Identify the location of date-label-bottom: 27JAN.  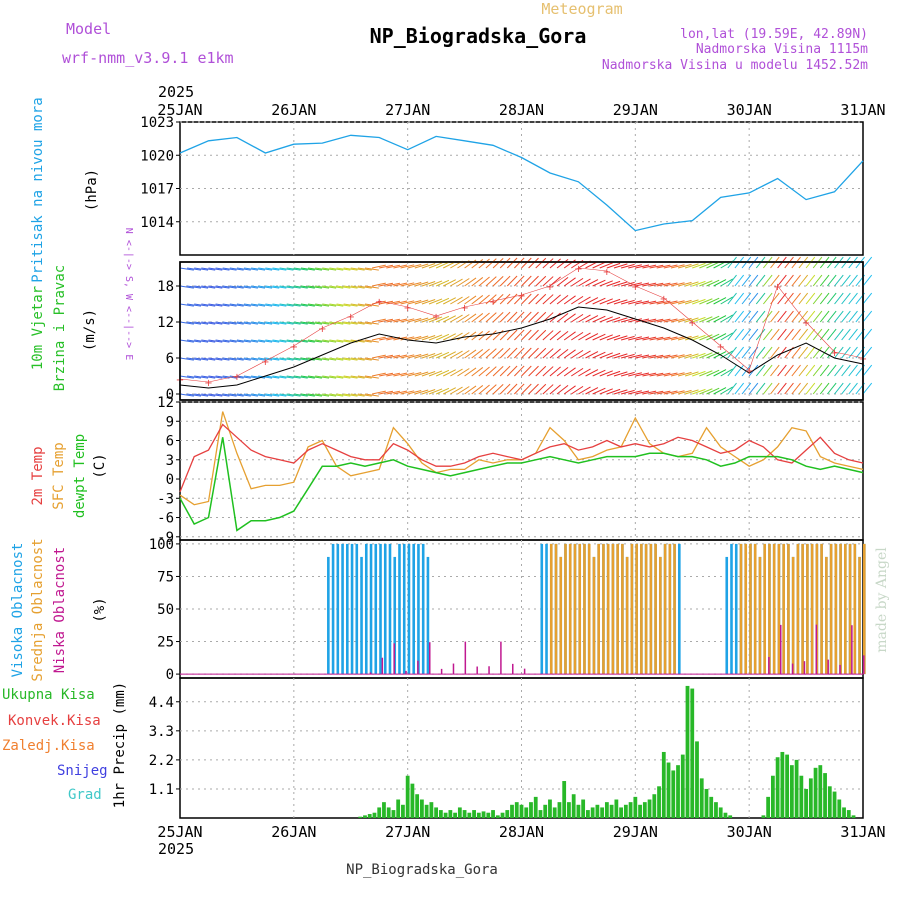
(407, 832).